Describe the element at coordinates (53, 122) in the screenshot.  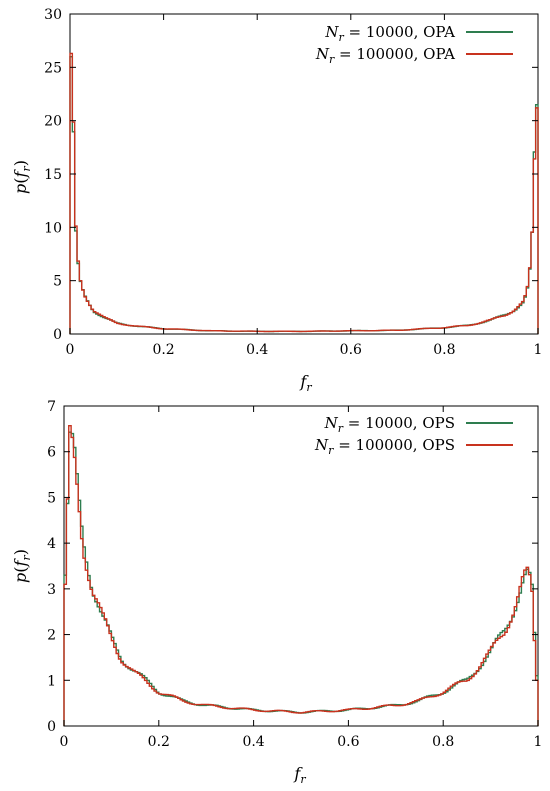
I see `y-tick-label: 20` at that location.